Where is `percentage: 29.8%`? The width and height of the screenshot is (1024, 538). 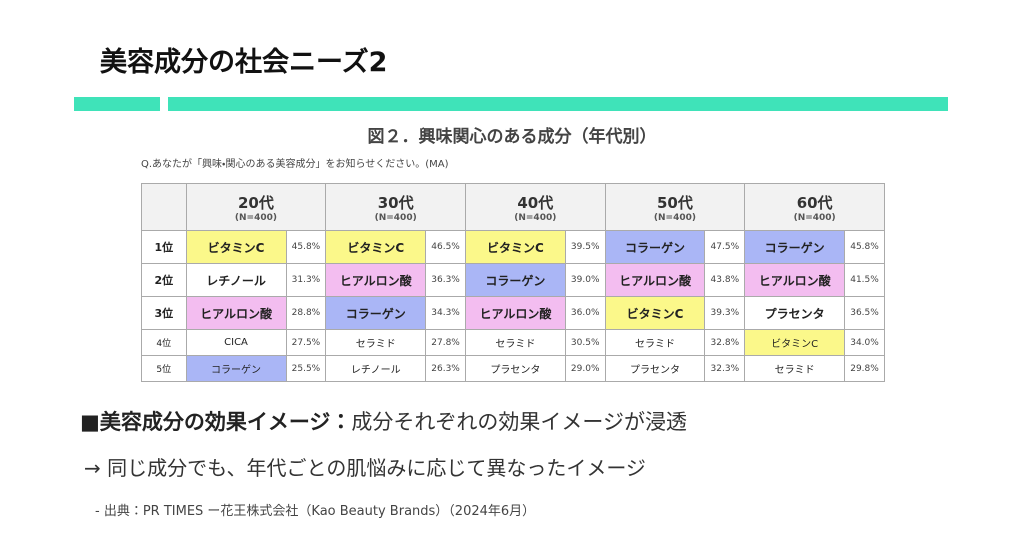
percentage: 29.8% is located at coordinates (864, 368).